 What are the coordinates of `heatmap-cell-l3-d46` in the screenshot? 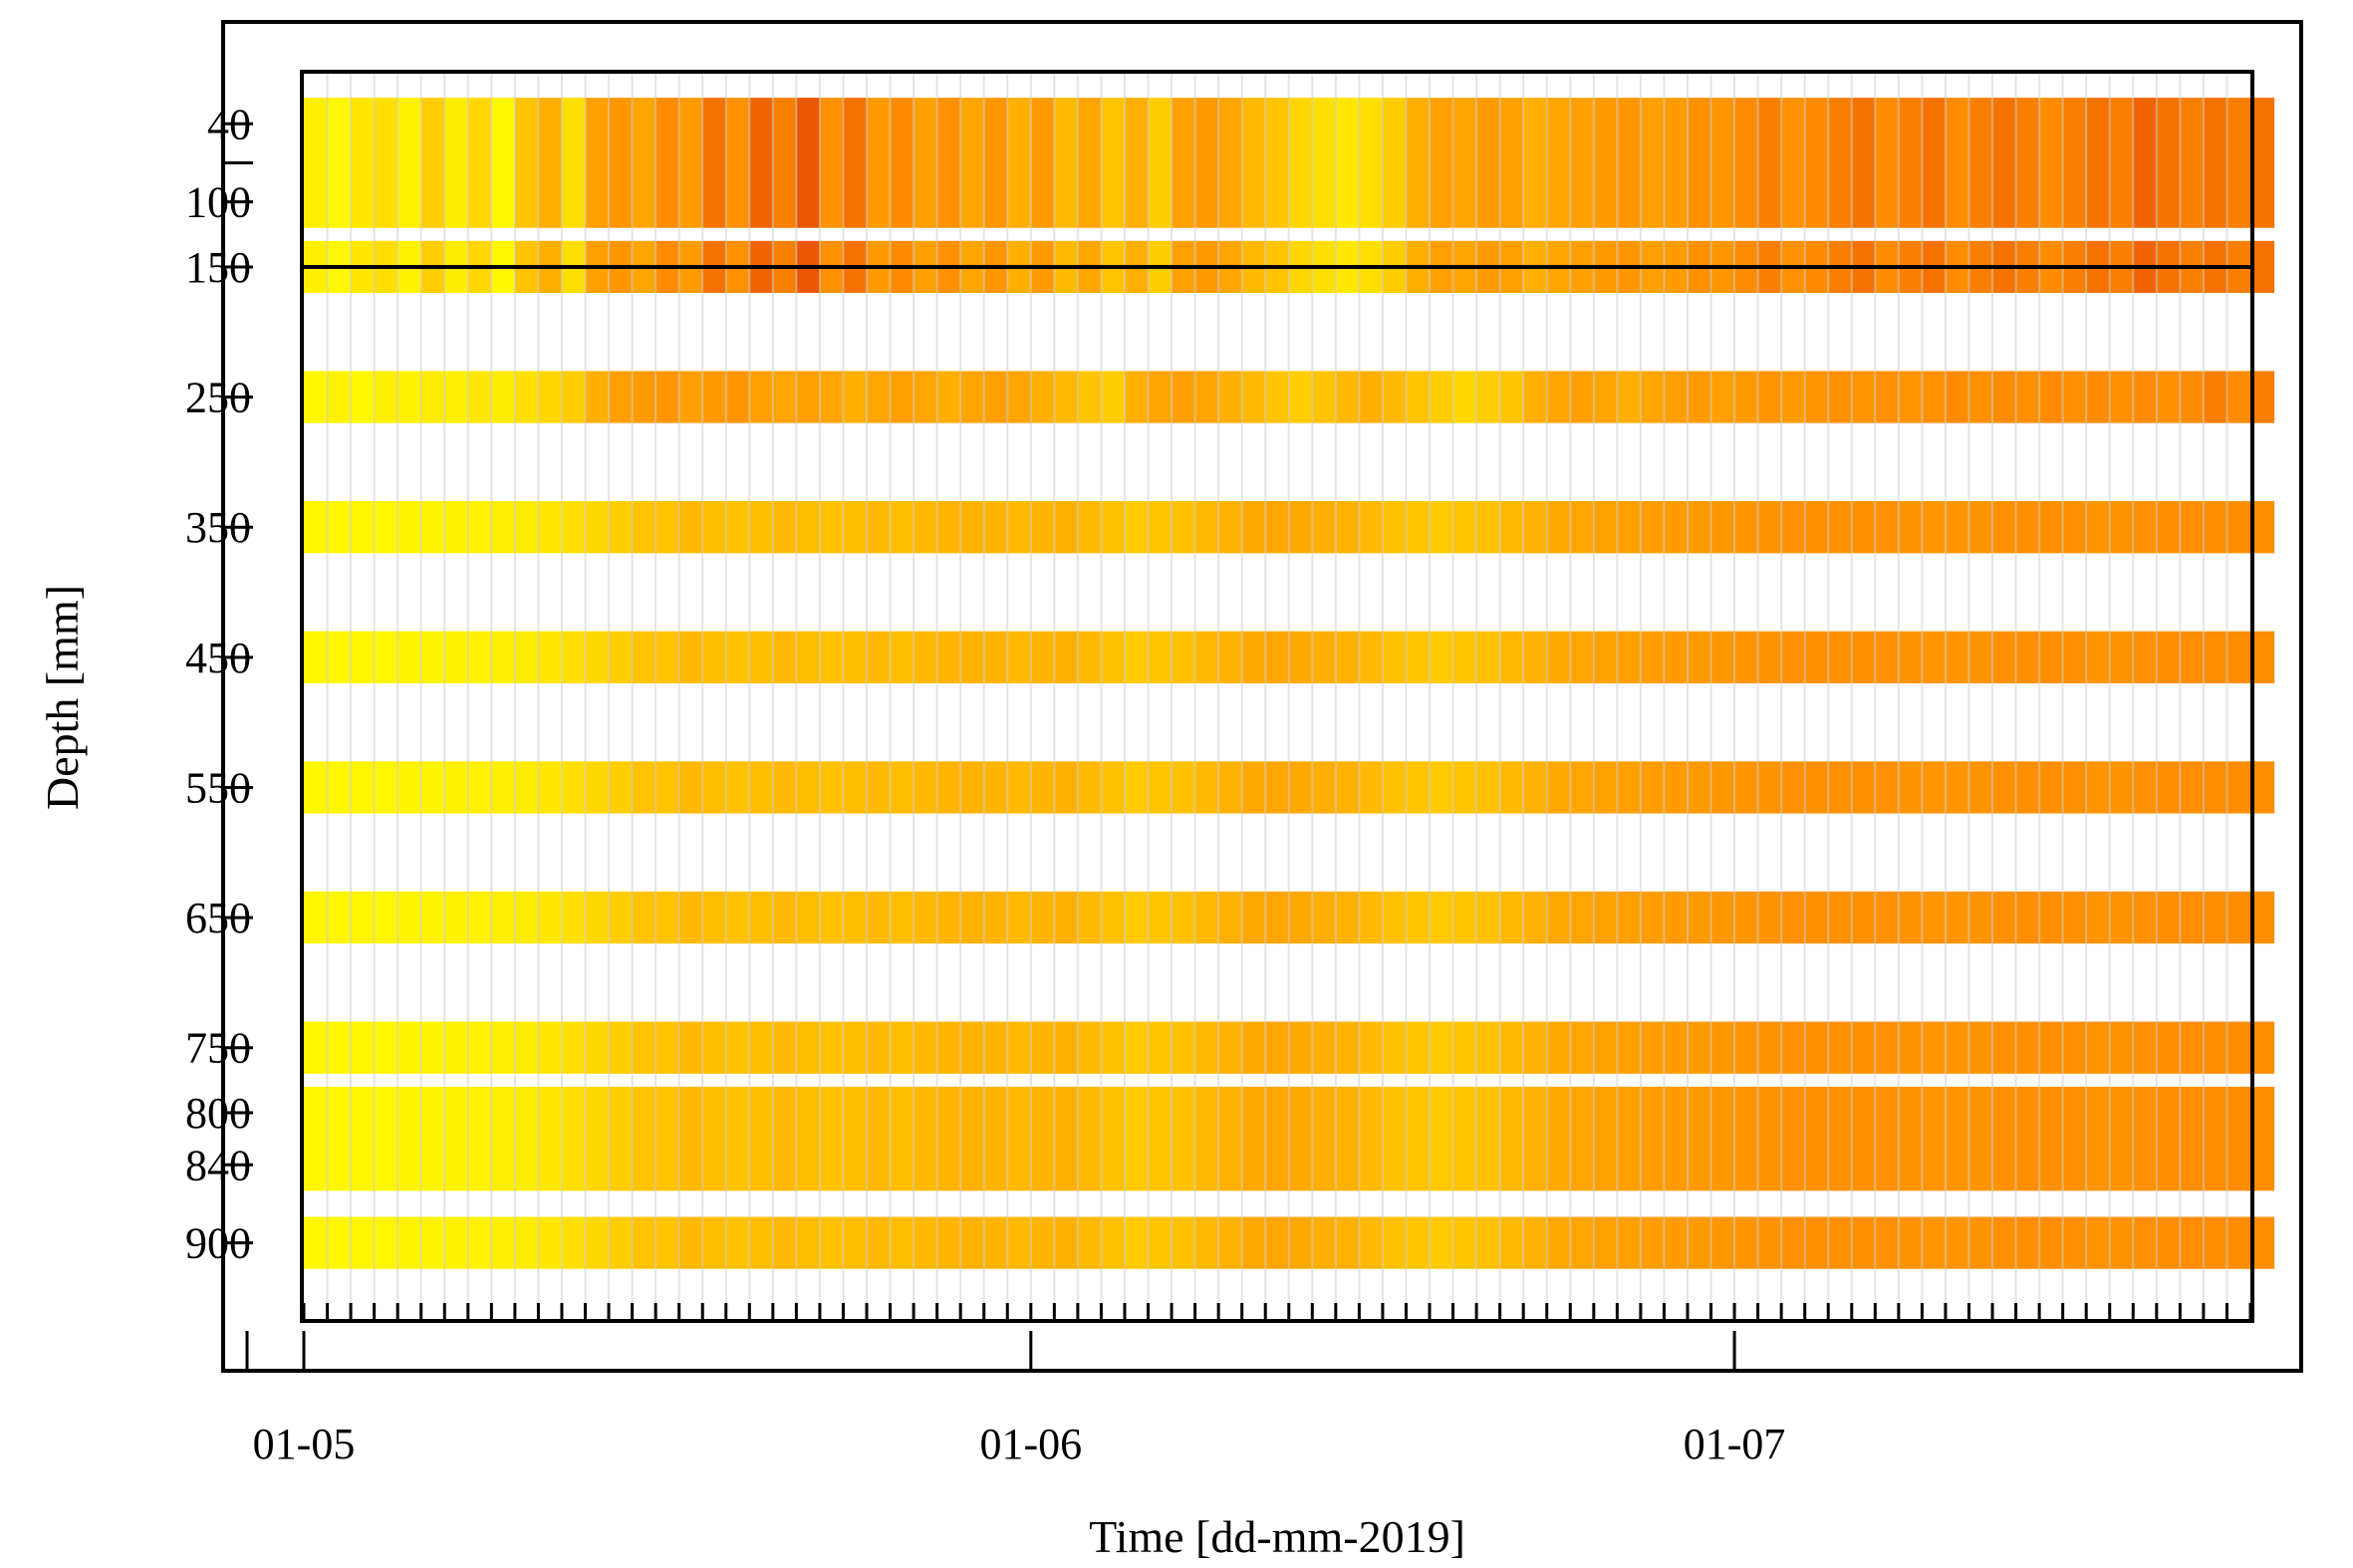 It's located at (1395, 527).